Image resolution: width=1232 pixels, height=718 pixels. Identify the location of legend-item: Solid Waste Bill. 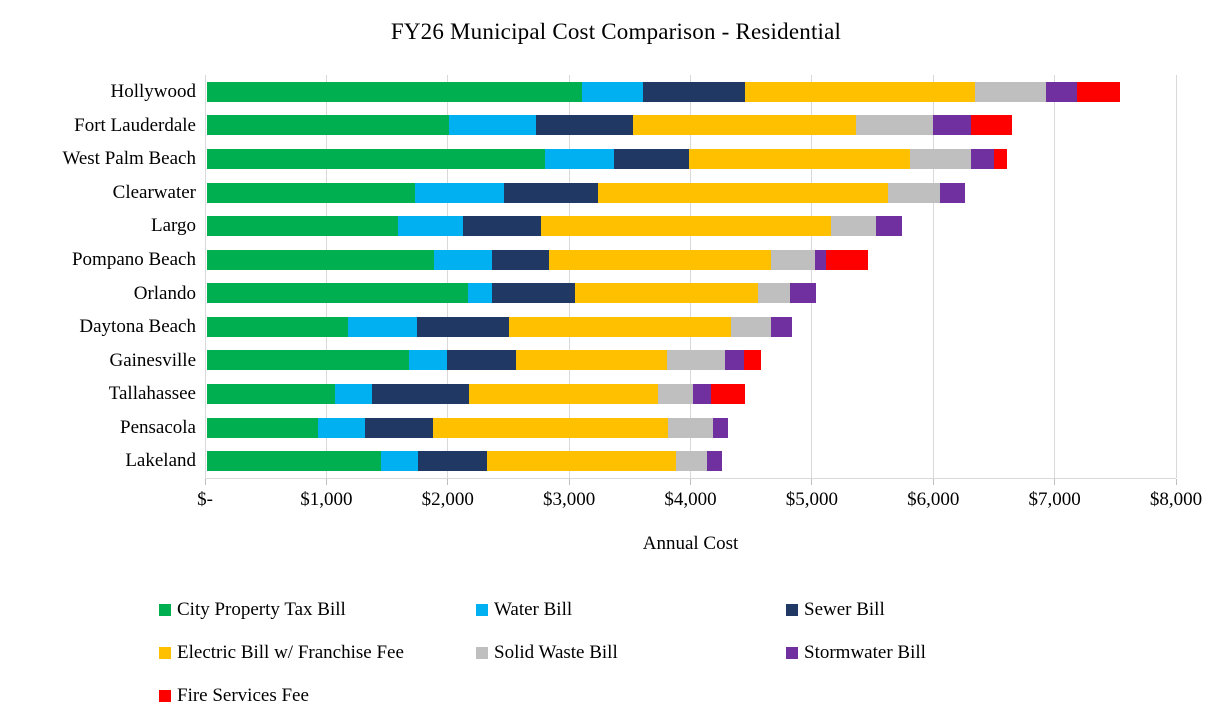
(631, 652).